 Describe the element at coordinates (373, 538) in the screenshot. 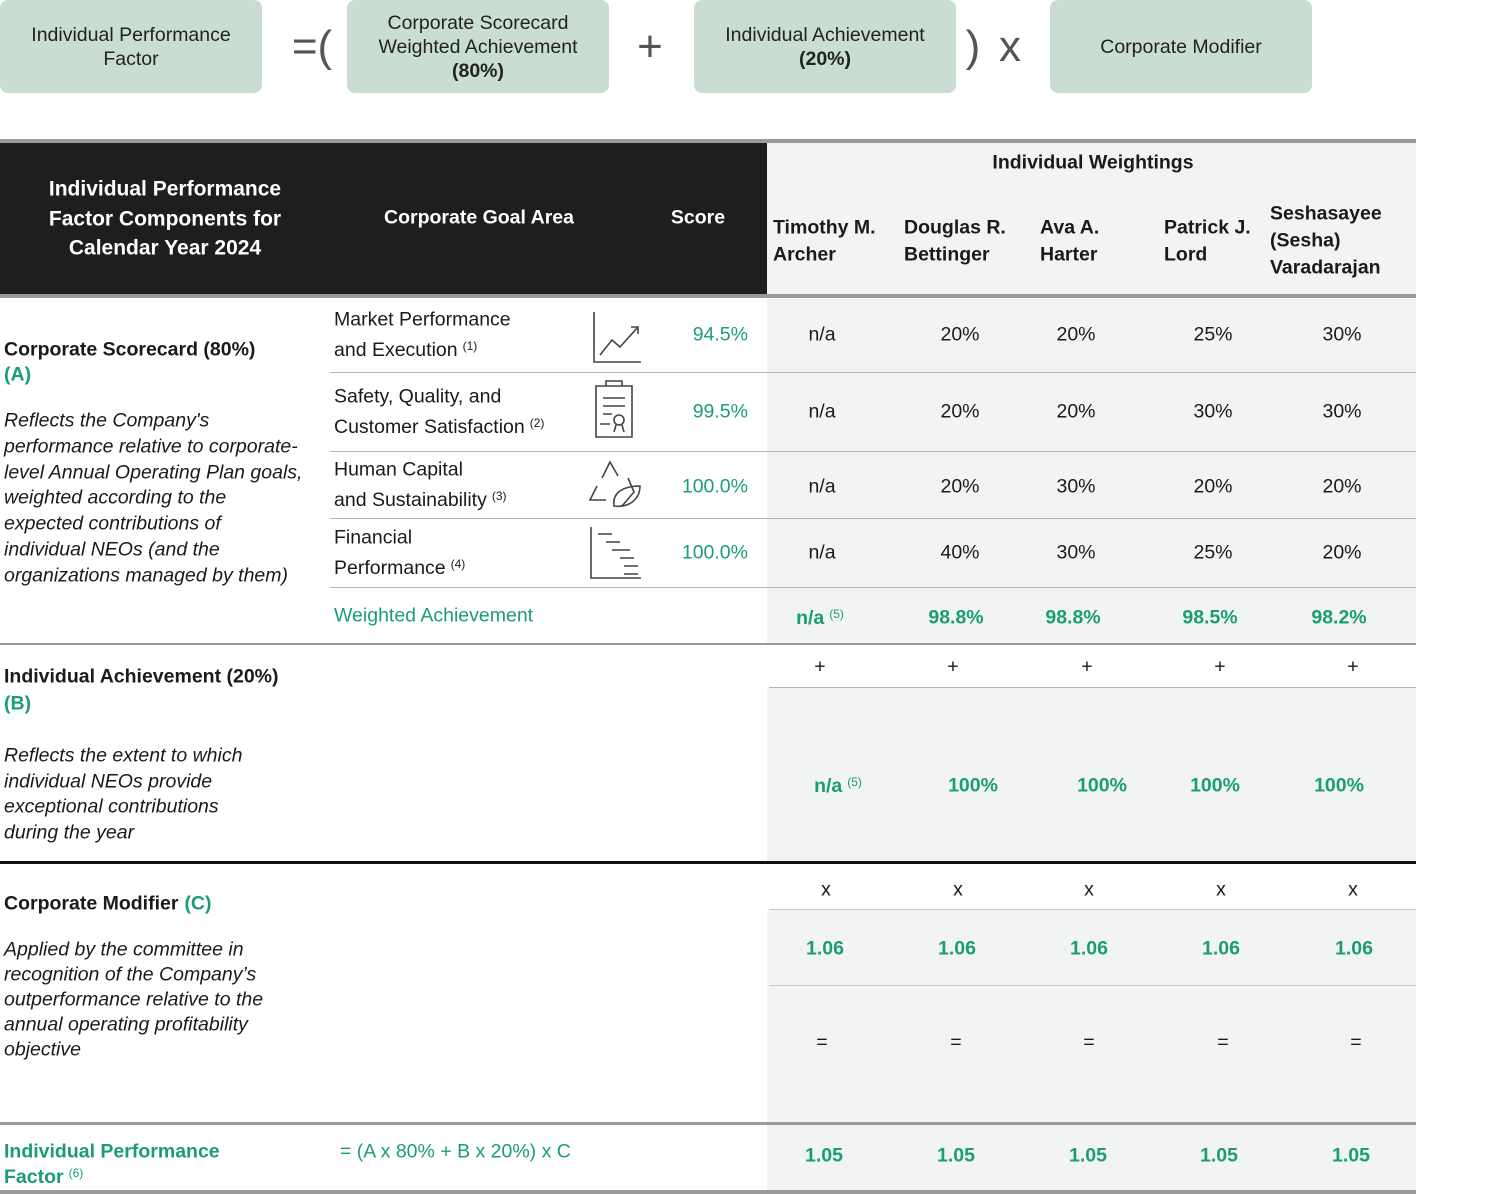

I see `goal-name: Financial` at that location.